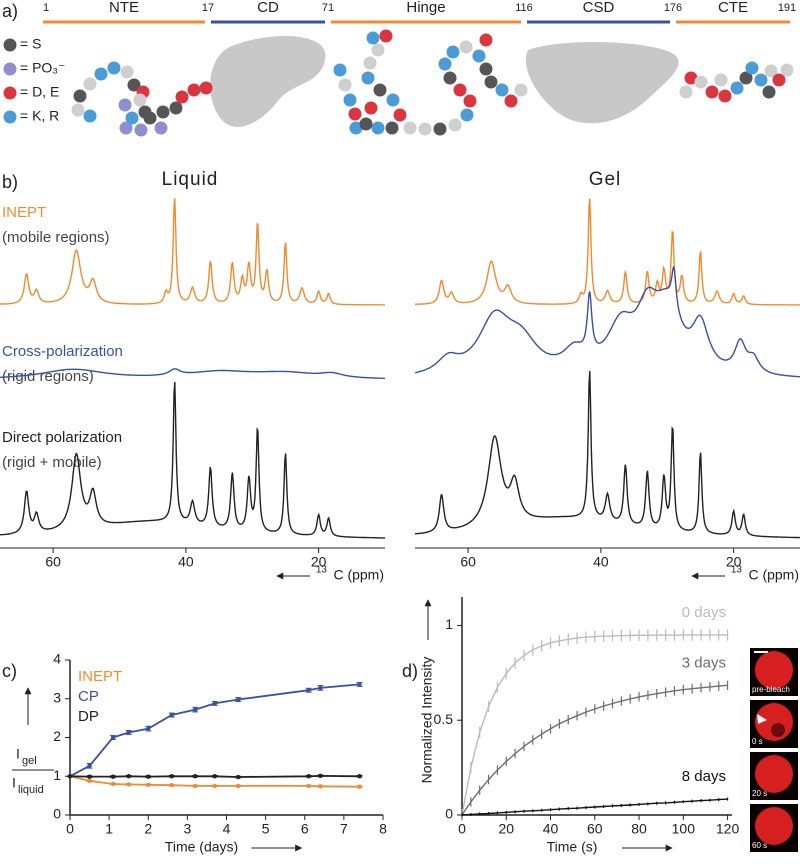 The image size is (800, 867). Describe the element at coordinates (227, 829) in the screenshot. I see `x-tick-label: 4` at that location.